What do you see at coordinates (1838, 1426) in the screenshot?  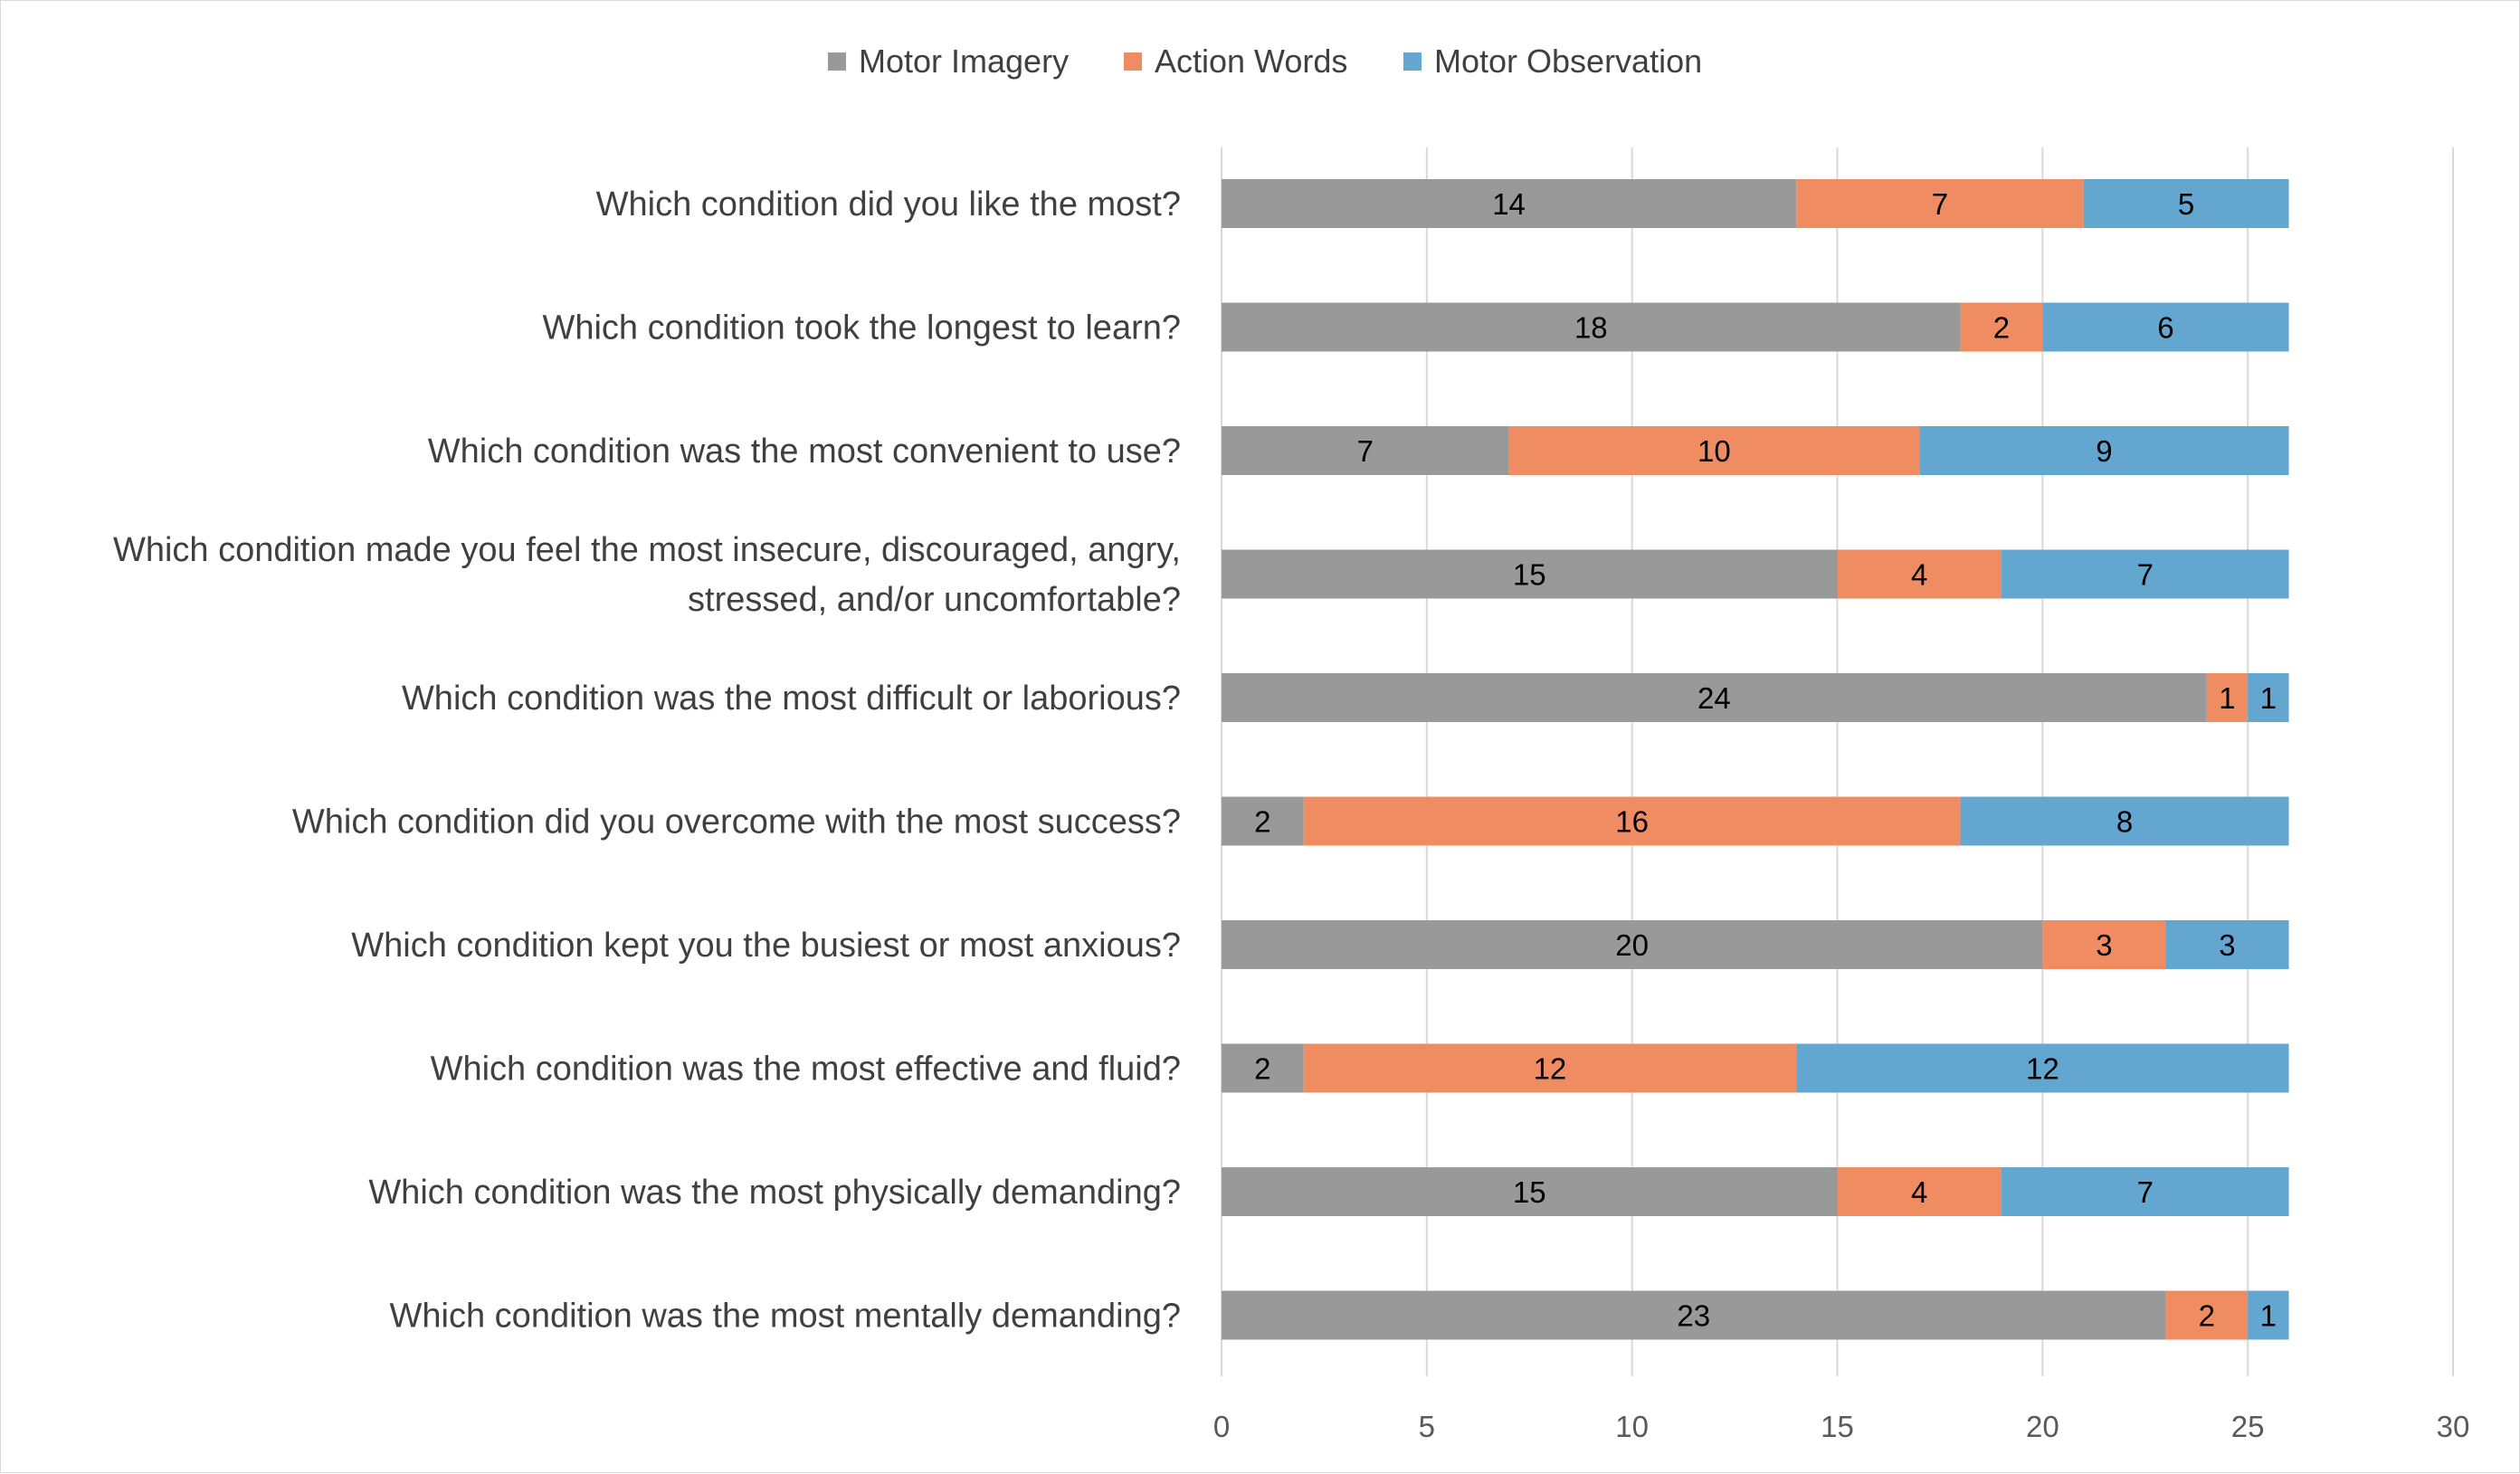 I see `x-tick-label-15: 15` at bounding box center [1838, 1426].